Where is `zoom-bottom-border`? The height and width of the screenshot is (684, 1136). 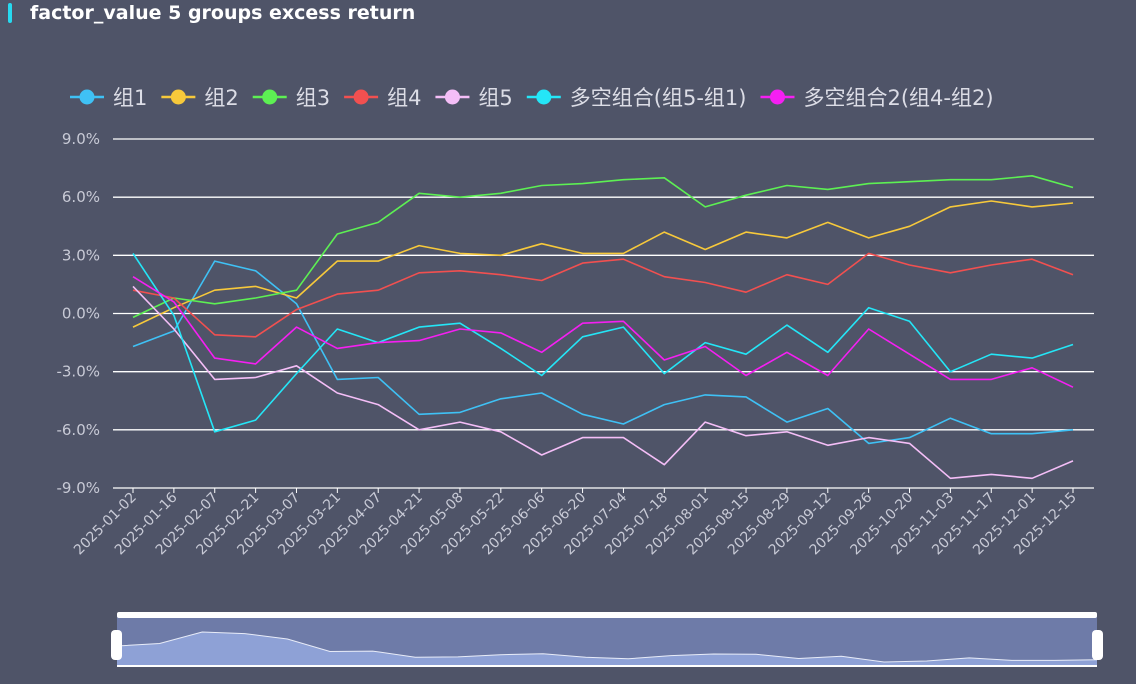
zoom-bottom-border is located at coordinates (607, 666).